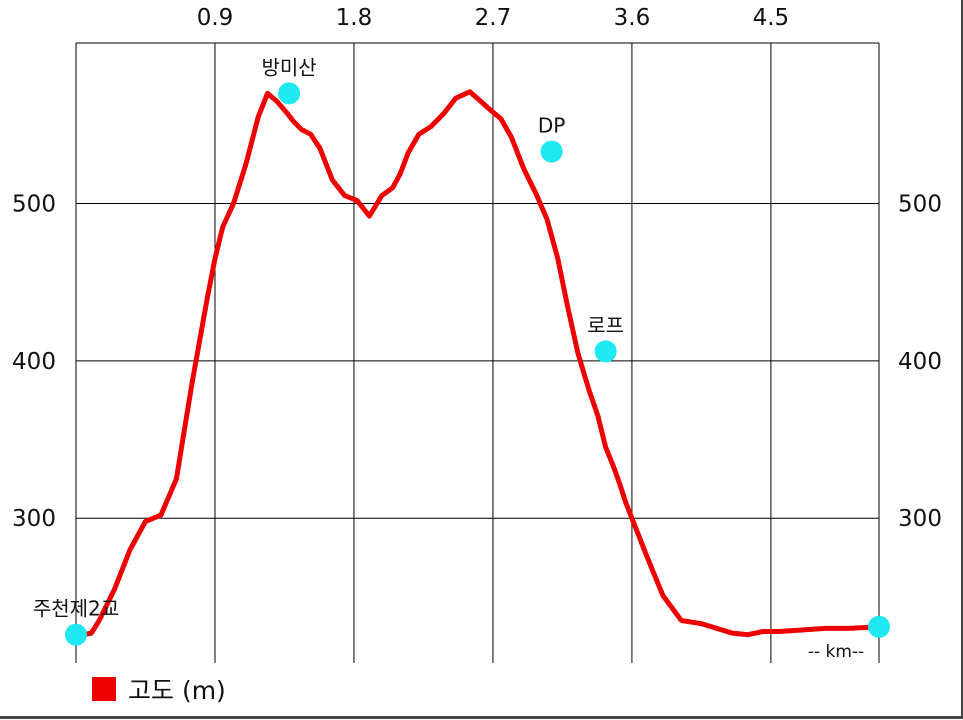 The height and width of the screenshot is (720, 963). I want to click on waypoint-label: 로프, so click(605, 325).